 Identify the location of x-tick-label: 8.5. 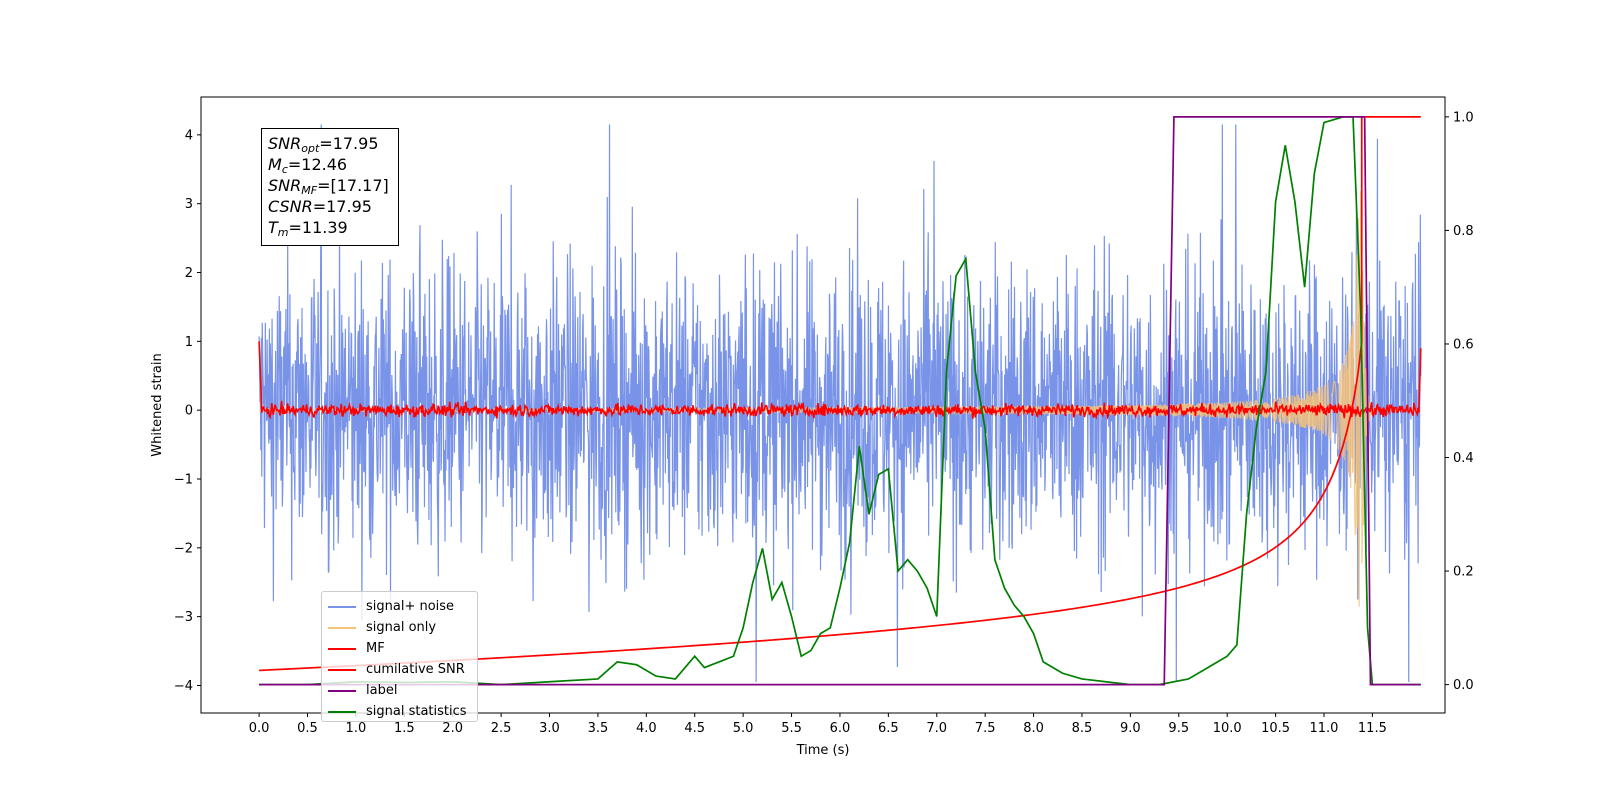
(1082, 728).